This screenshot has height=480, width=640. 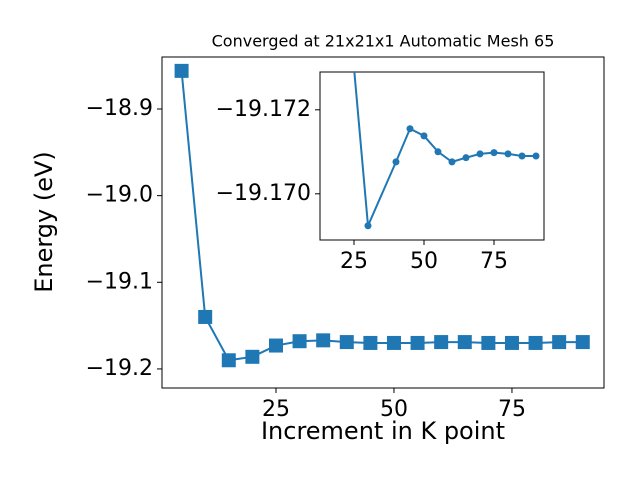 I want to click on y-tick-label: −19.172, so click(x=263, y=109).